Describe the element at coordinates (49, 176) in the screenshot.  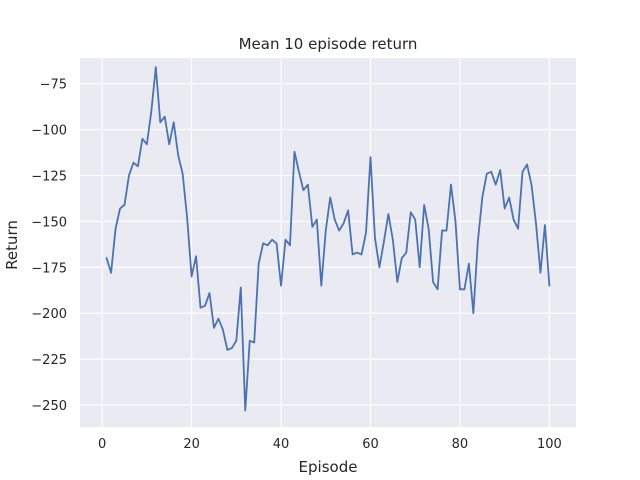
I see `y-tick-label: −125` at that location.